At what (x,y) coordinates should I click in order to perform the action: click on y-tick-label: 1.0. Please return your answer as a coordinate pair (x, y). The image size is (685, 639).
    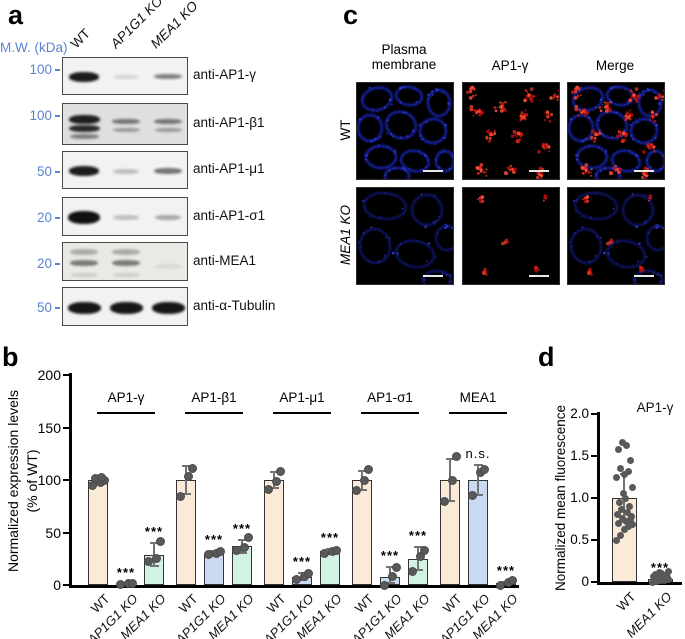
    Looking at the image, I should click on (579, 497).